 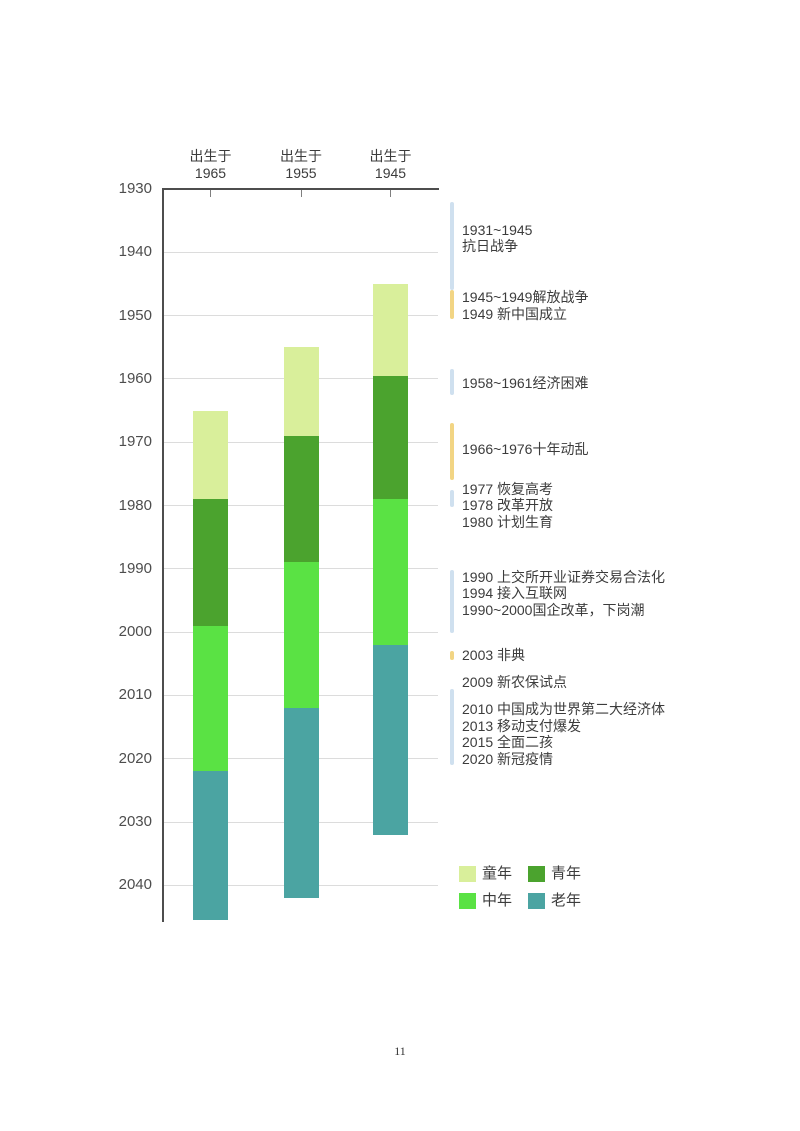 What do you see at coordinates (135, 632) in the screenshot?
I see `y-axis-label: 2000` at bounding box center [135, 632].